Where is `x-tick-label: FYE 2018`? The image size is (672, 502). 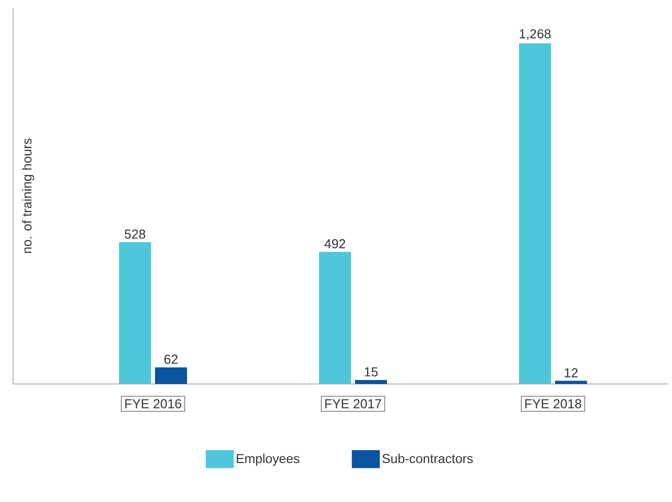 x-tick-label: FYE 2018 is located at coordinates (553, 403).